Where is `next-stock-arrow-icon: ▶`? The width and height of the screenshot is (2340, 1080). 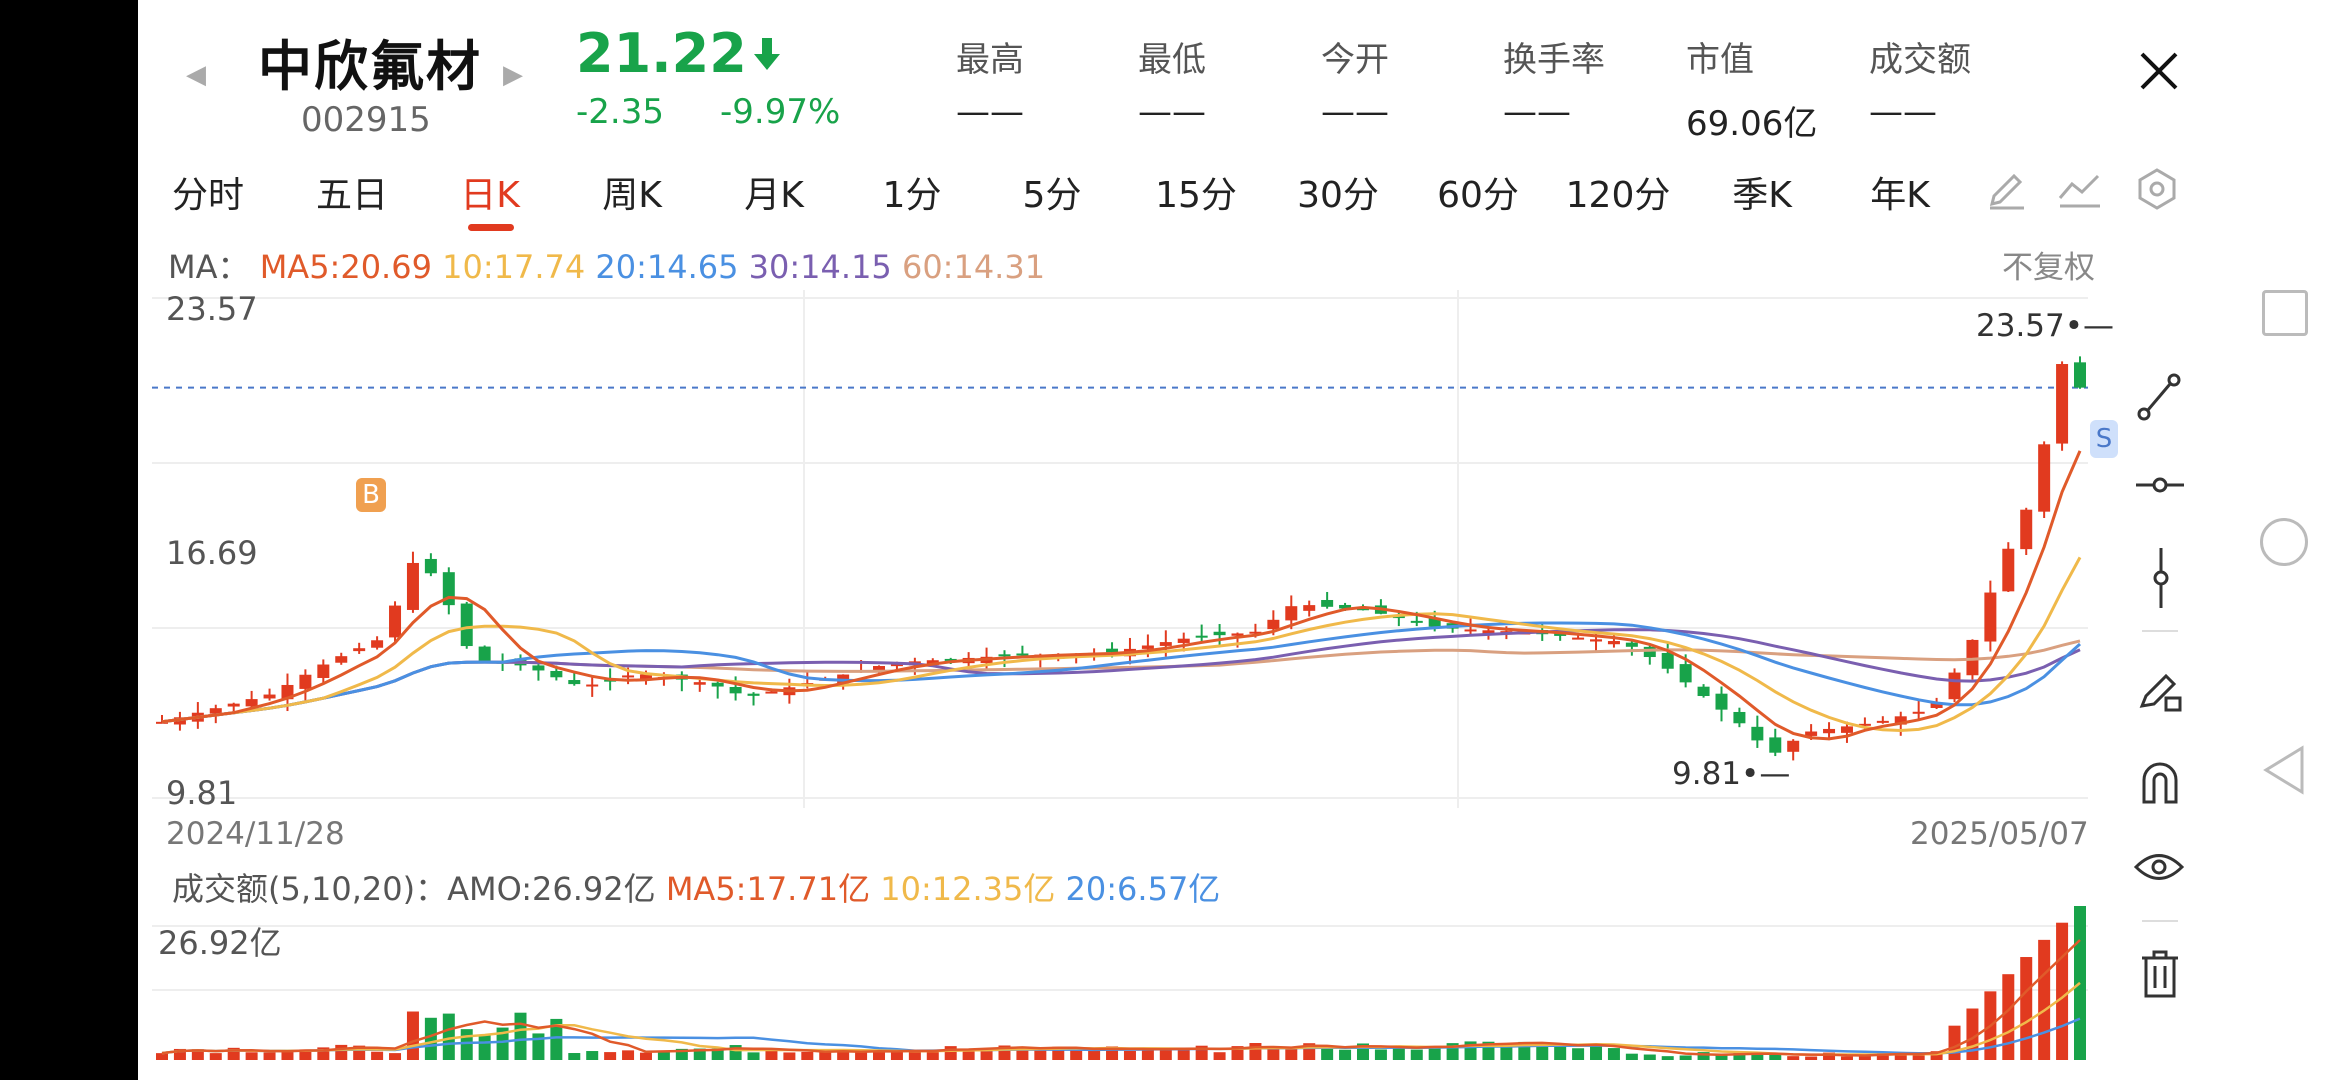 next-stock-arrow-icon: ▶ is located at coordinates (513, 75).